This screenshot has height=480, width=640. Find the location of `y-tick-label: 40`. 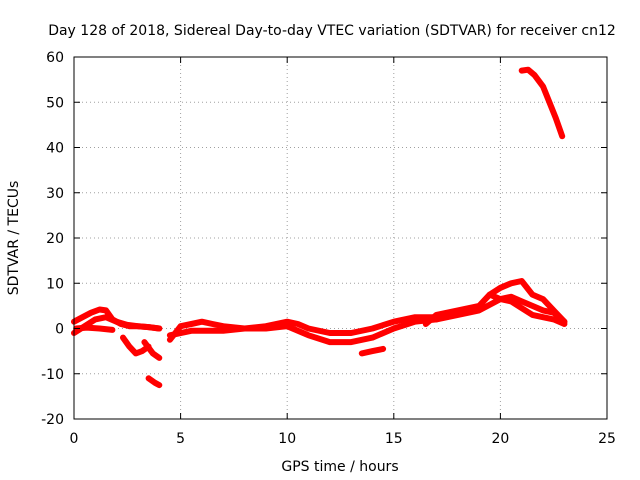

y-tick-label: 40 is located at coordinates (55, 149).